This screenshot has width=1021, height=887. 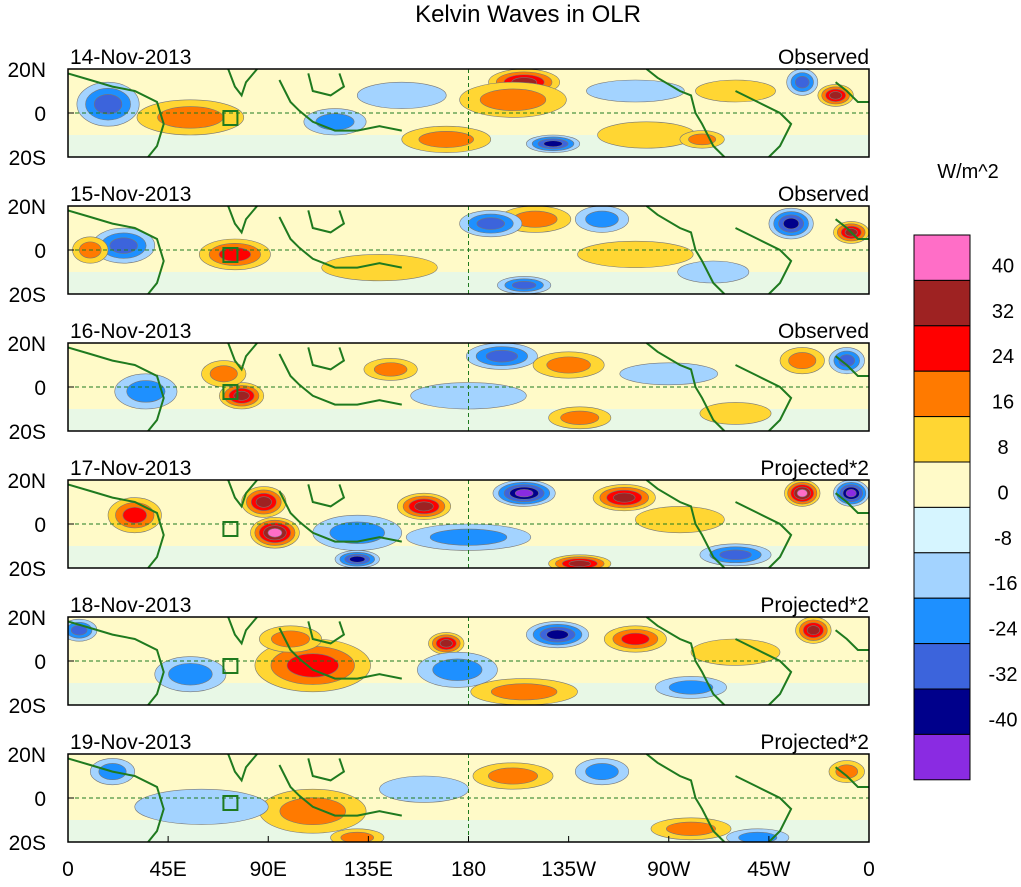 What do you see at coordinates (1002, 493) in the screenshot?
I see `colorbar-tick-label: 0` at bounding box center [1002, 493].